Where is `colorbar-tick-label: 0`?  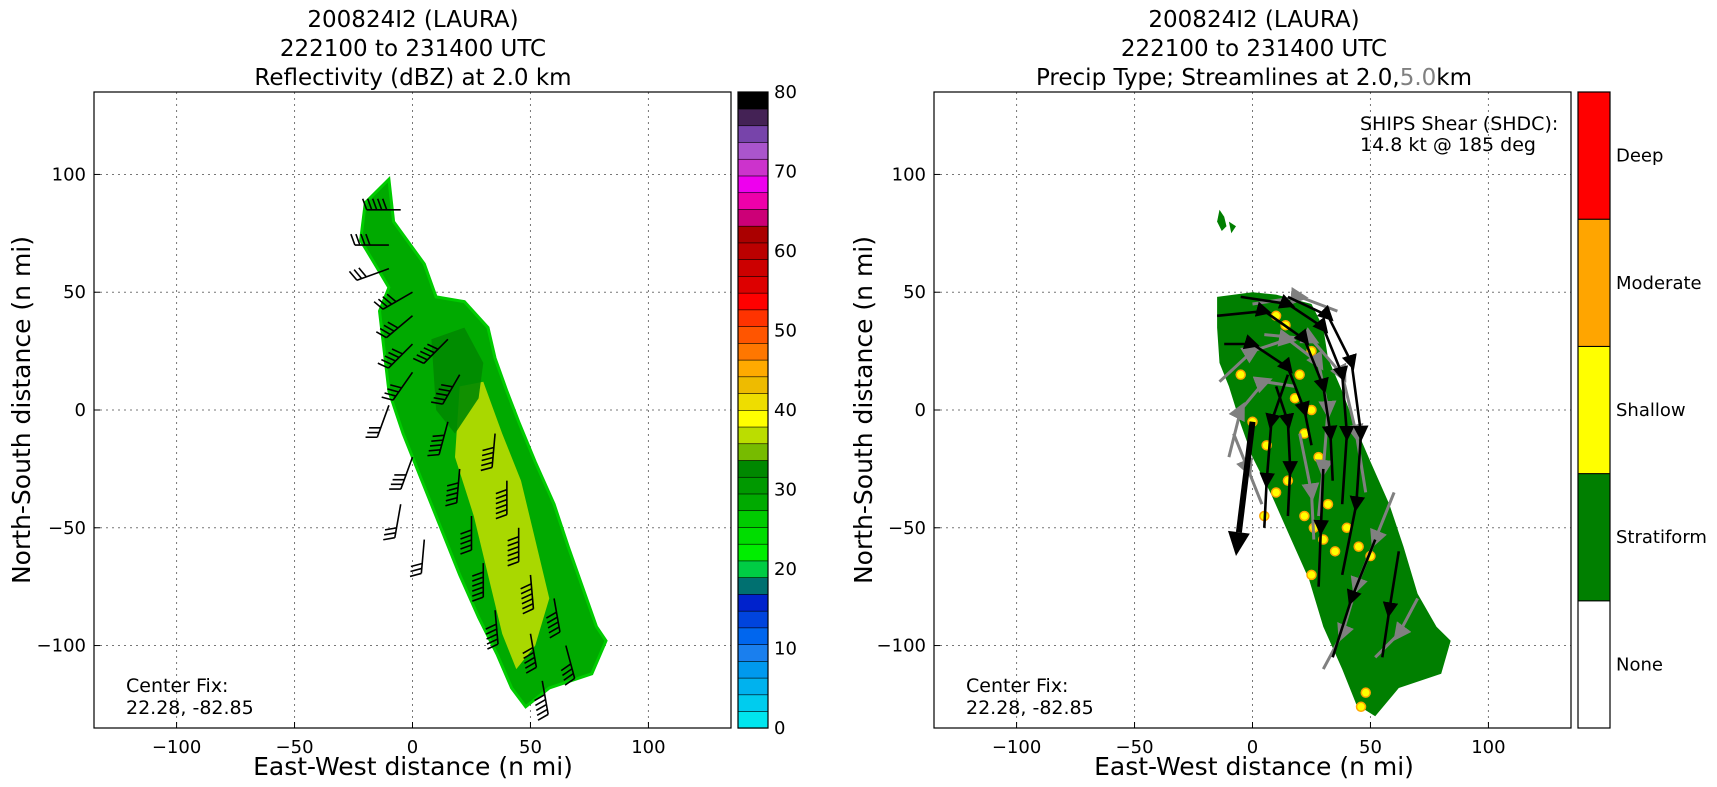 colorbar-tick-label: 0 is located at coordinates (779, 728).